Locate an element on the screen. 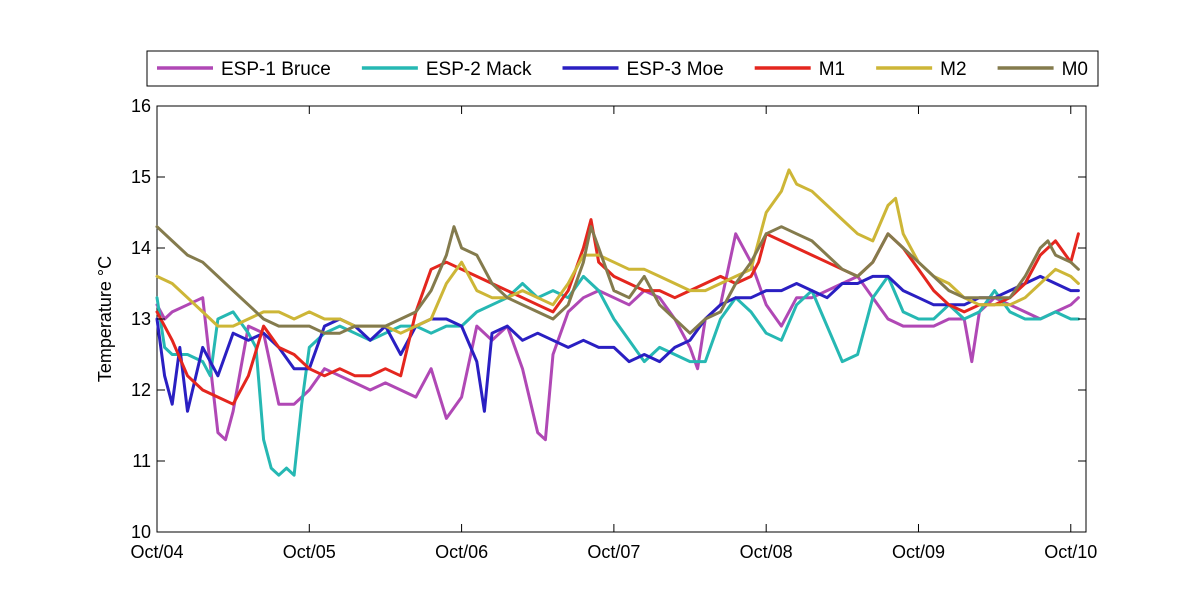 The height and width of the screenshot is (600, 1200). legend-label-2: ESP-3 Moe is located at coordinates (675, 69).